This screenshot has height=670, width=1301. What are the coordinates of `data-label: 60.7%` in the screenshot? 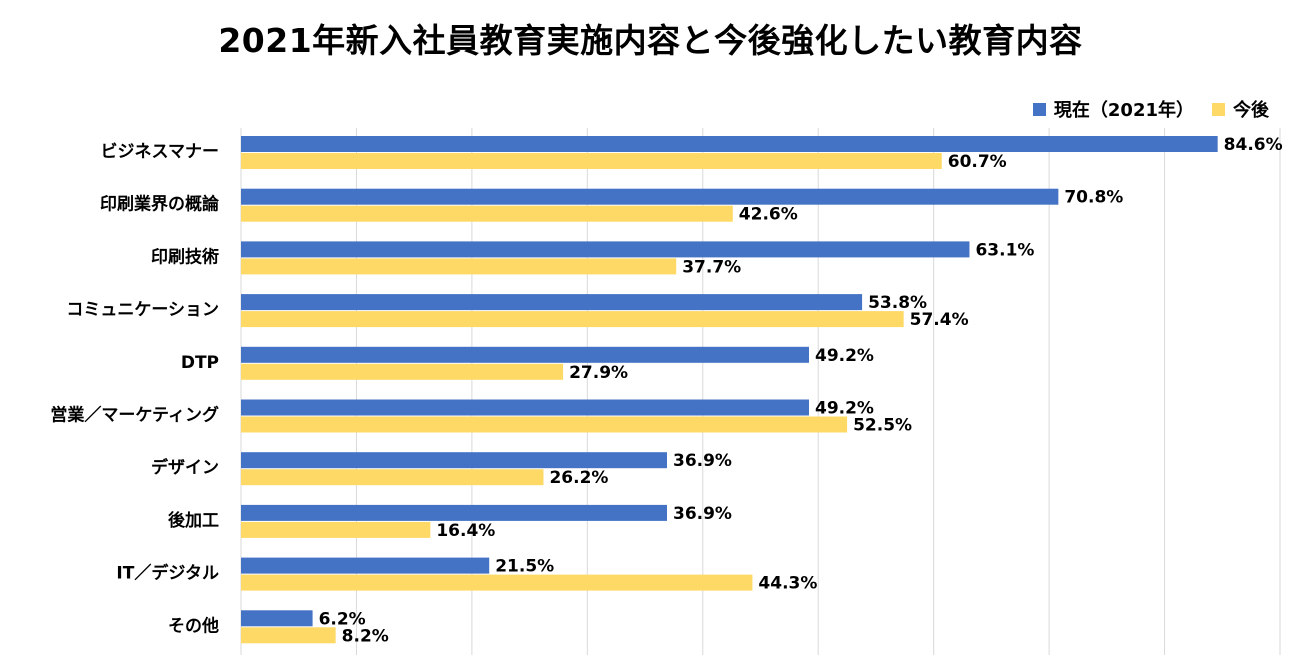 It's located at (977, 162).